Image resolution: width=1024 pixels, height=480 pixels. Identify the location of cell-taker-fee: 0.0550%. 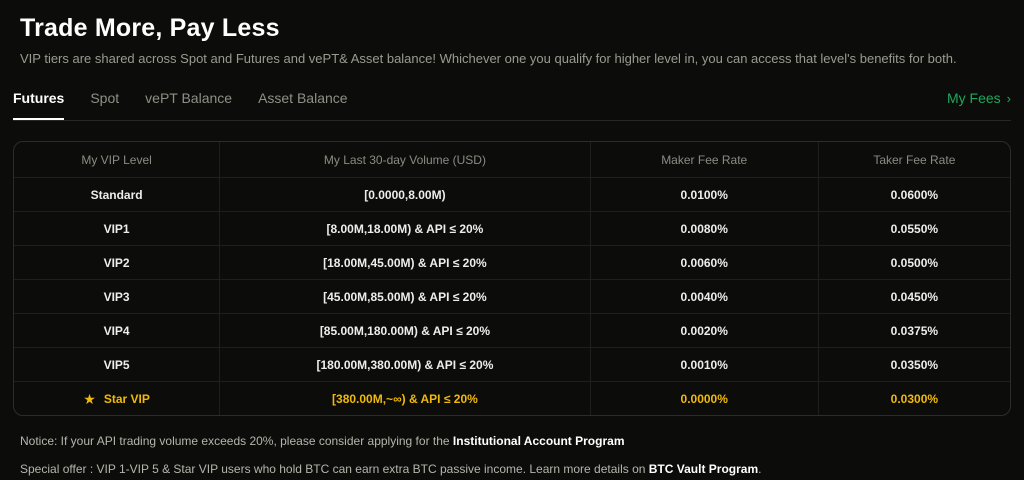
(914, 228).